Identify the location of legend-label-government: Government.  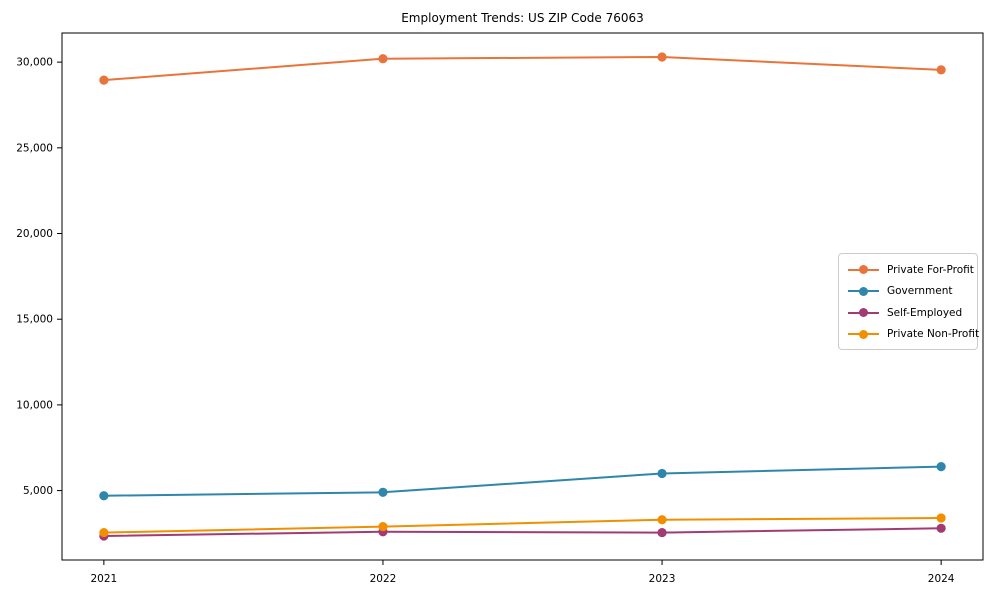
(920, 291).